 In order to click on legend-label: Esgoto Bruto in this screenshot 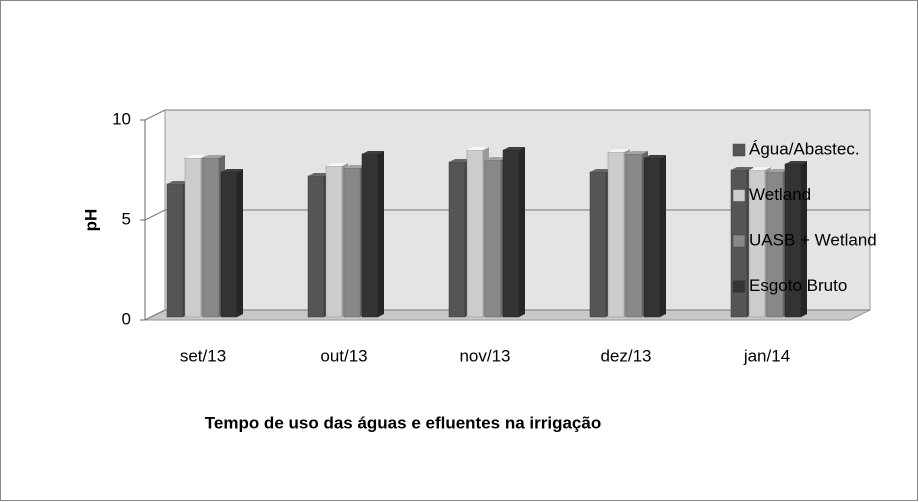, I will do `click(798, 285)`.